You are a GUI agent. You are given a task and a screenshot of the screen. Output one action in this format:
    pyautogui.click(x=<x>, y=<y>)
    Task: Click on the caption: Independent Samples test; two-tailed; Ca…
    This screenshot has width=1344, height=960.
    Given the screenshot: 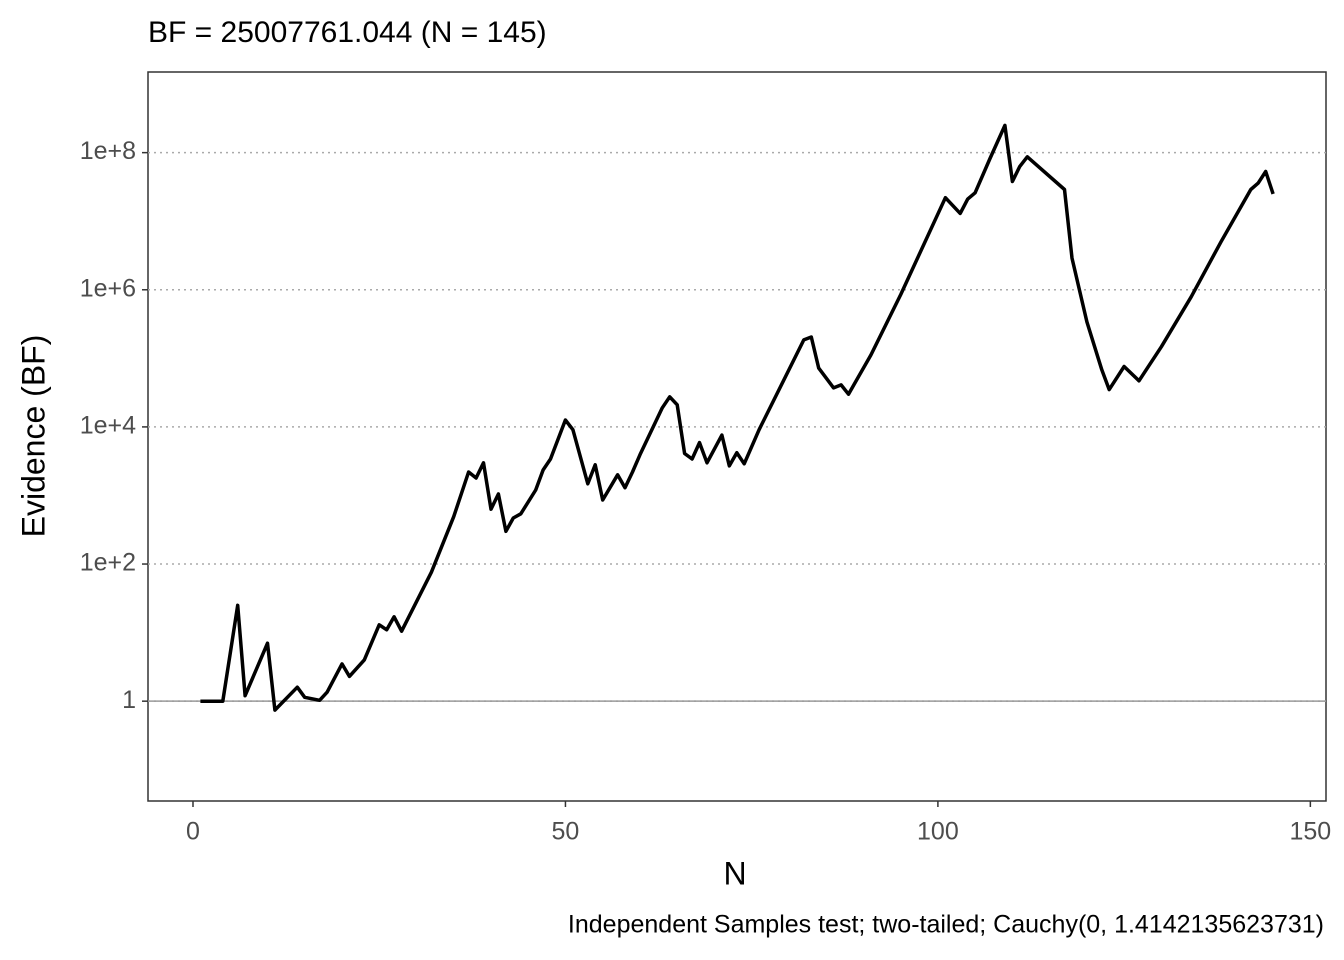 What is the action you would take?
    pyautogui.click(x=946, y=925)
    